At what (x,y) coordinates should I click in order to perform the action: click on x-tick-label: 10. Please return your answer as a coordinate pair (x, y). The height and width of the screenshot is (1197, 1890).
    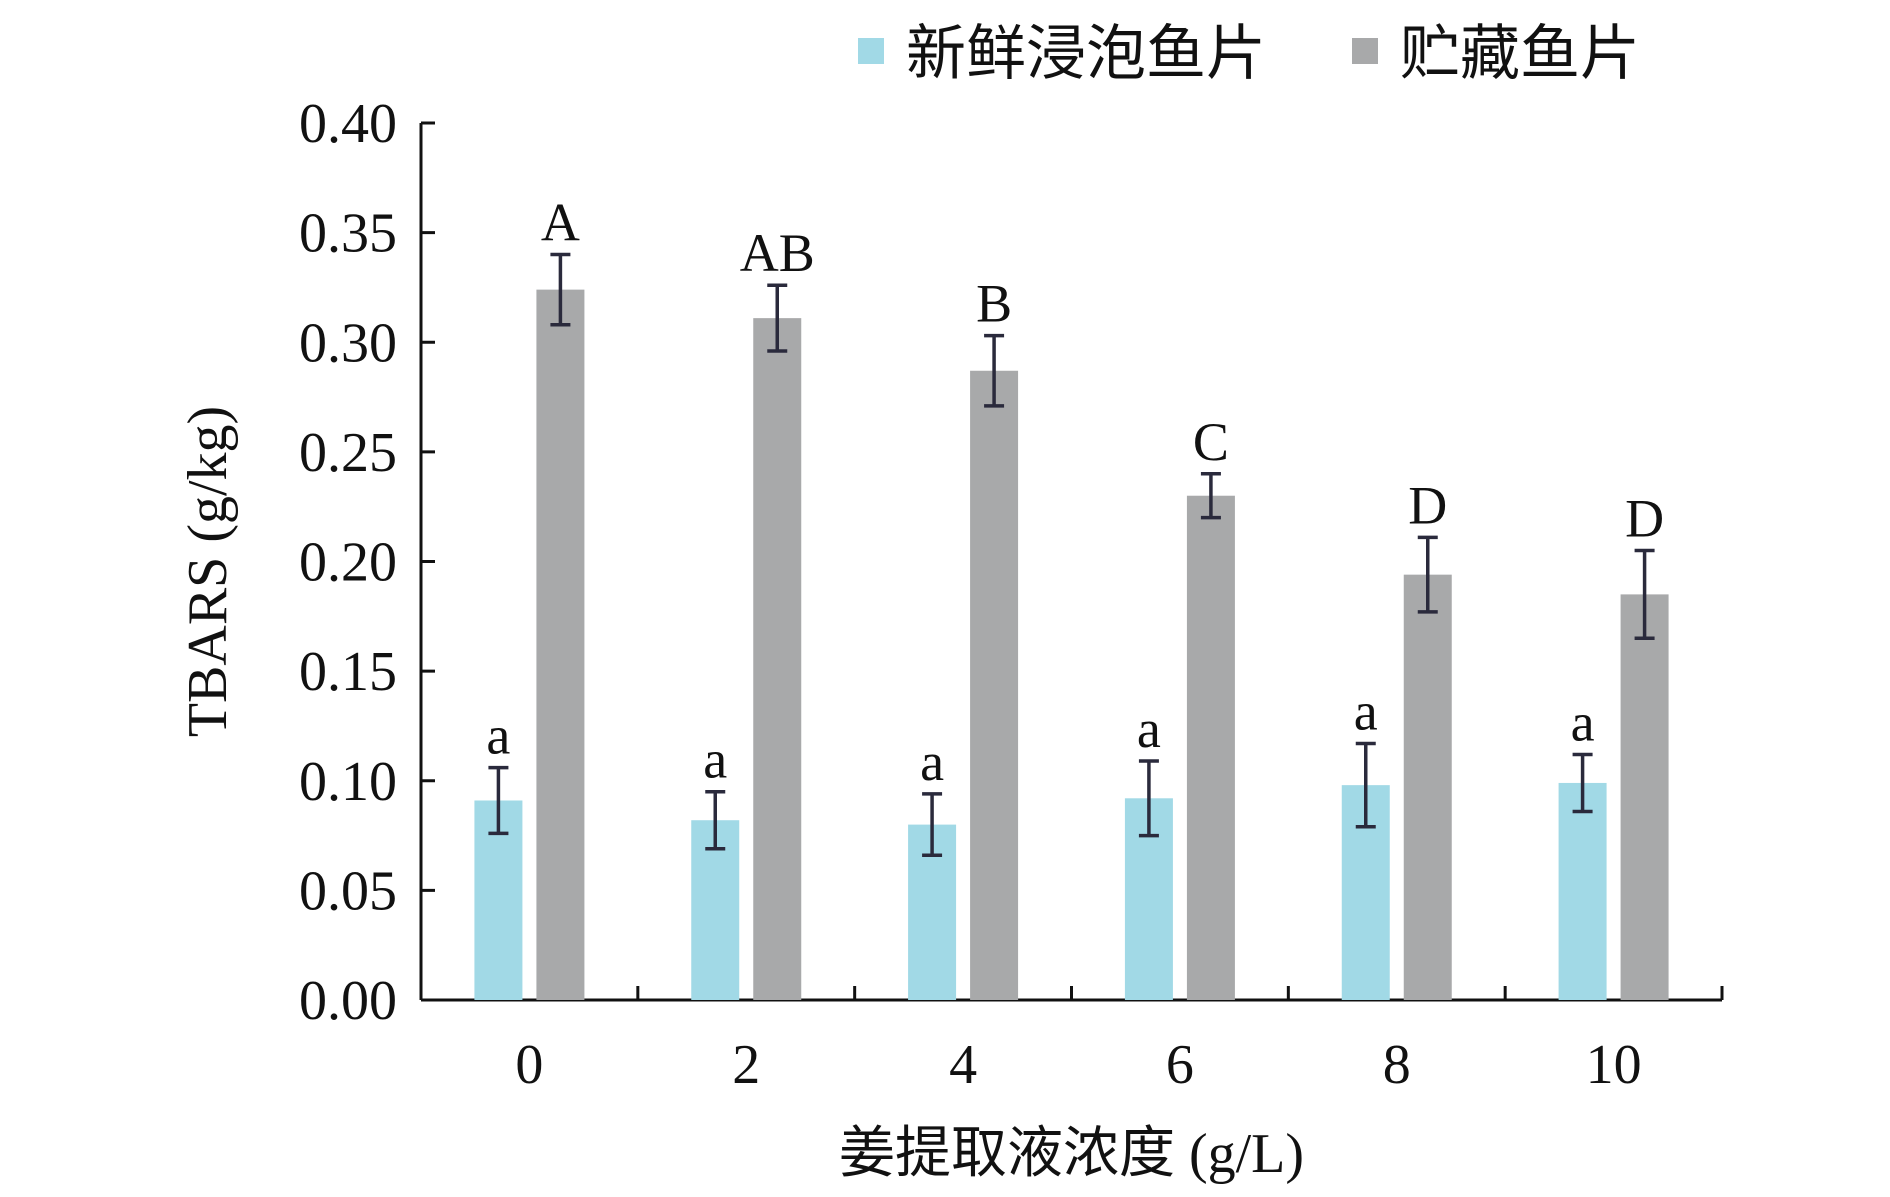
    Looking at the image, I should click on (1614, 1065).